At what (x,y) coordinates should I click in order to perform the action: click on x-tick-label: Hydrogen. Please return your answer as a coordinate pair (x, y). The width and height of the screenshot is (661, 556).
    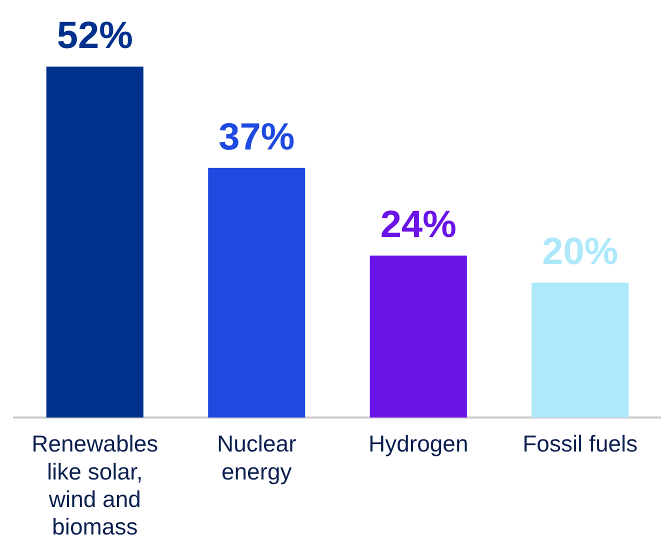
    Looking at the image, I should click on (418, 443).